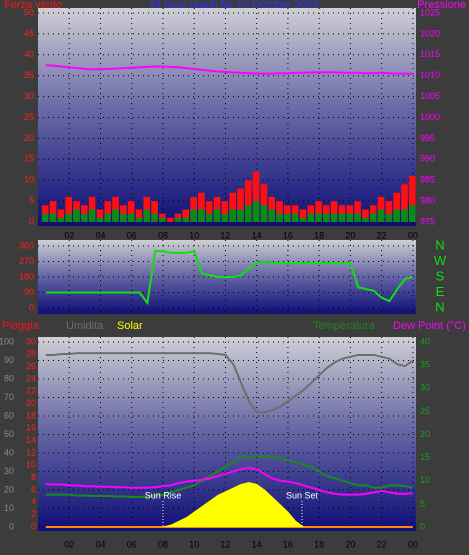 This screenshot has height=555, width=469. I want to click on legend-label: Umidita, so click(85, 326).